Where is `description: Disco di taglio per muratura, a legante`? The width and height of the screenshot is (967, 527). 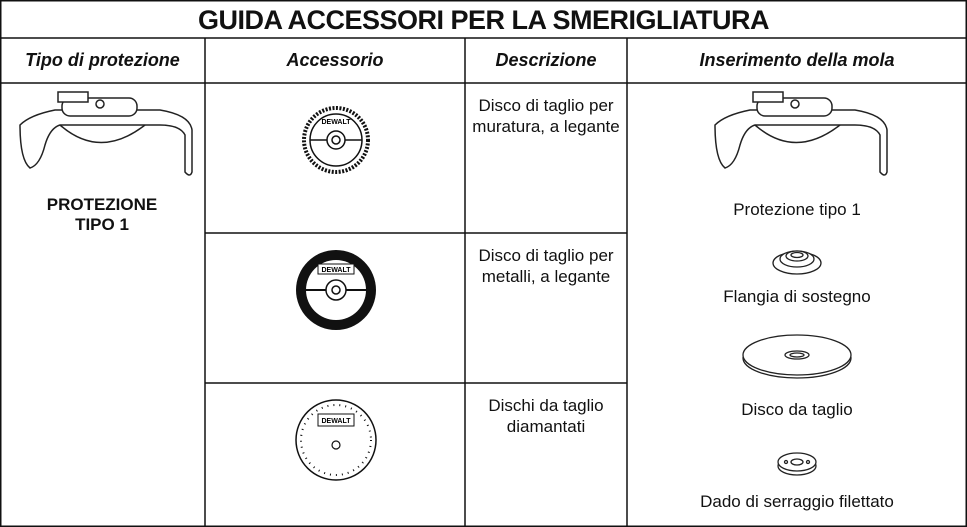
description: Disco di taglio per muratura, a legante is located at coordinates (546, 116).